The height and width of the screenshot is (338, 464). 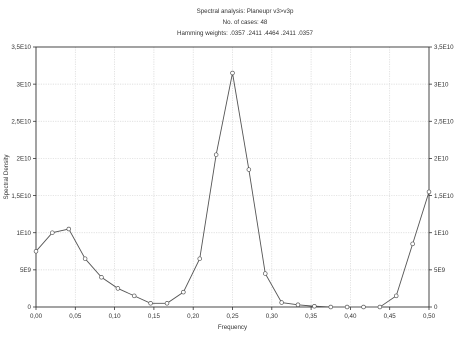 What do you see at coordinates (444, 196) in the screenshot?
I see `y-tick-label-right: 1,5E10` at bounding box center [444, 196].